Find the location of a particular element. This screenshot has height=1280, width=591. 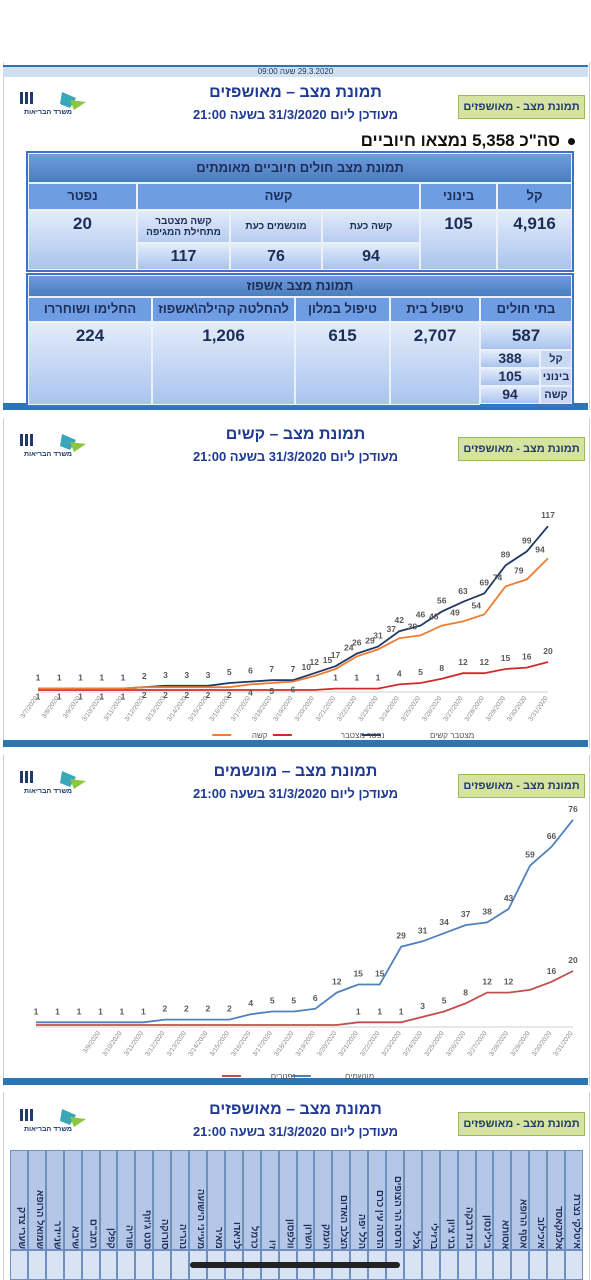

table-header: שערי צדק is located at coordinates (19, 1200).